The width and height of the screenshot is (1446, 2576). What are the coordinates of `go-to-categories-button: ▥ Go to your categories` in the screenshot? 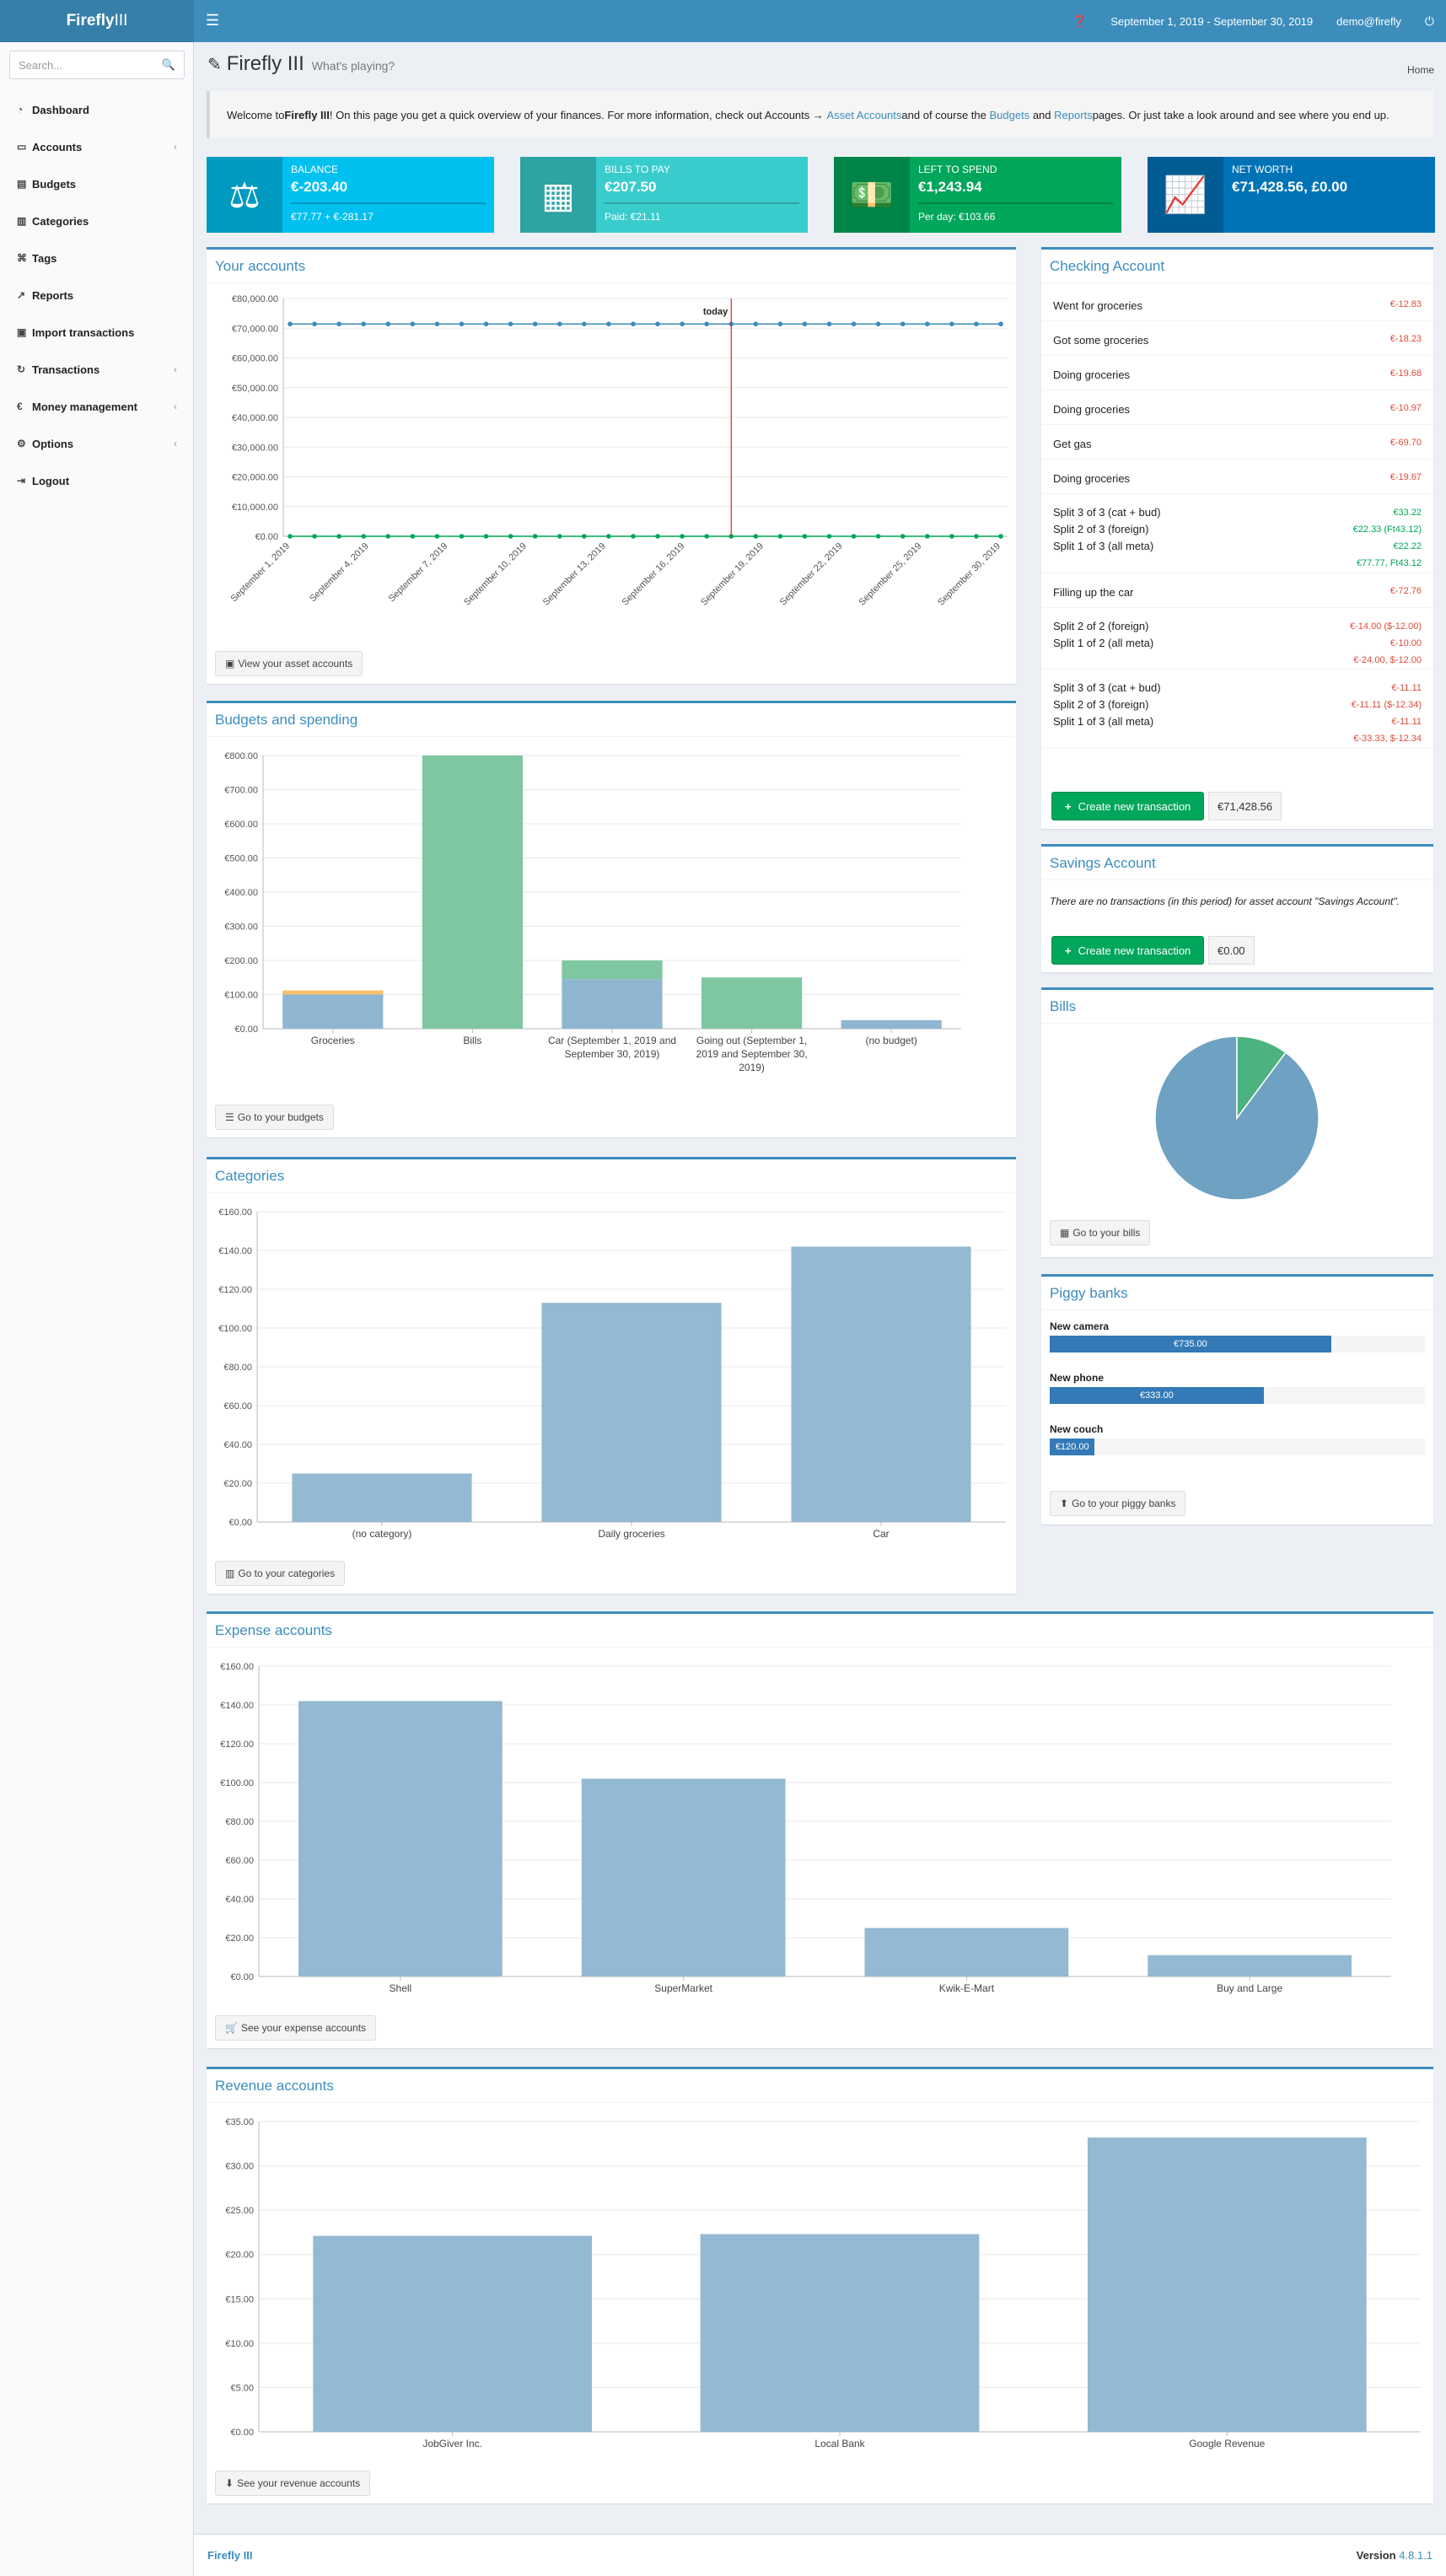 It's located at (280, 1573).